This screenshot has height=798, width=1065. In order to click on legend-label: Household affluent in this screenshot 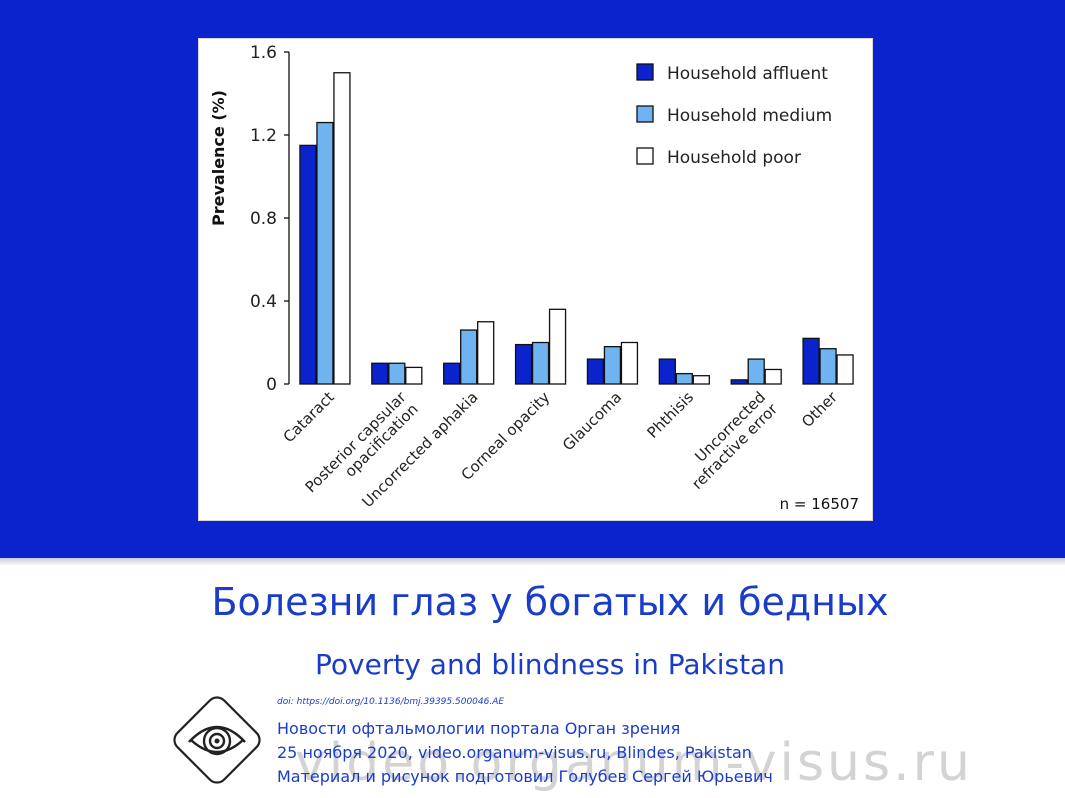, I will do `click(747, 74)`.